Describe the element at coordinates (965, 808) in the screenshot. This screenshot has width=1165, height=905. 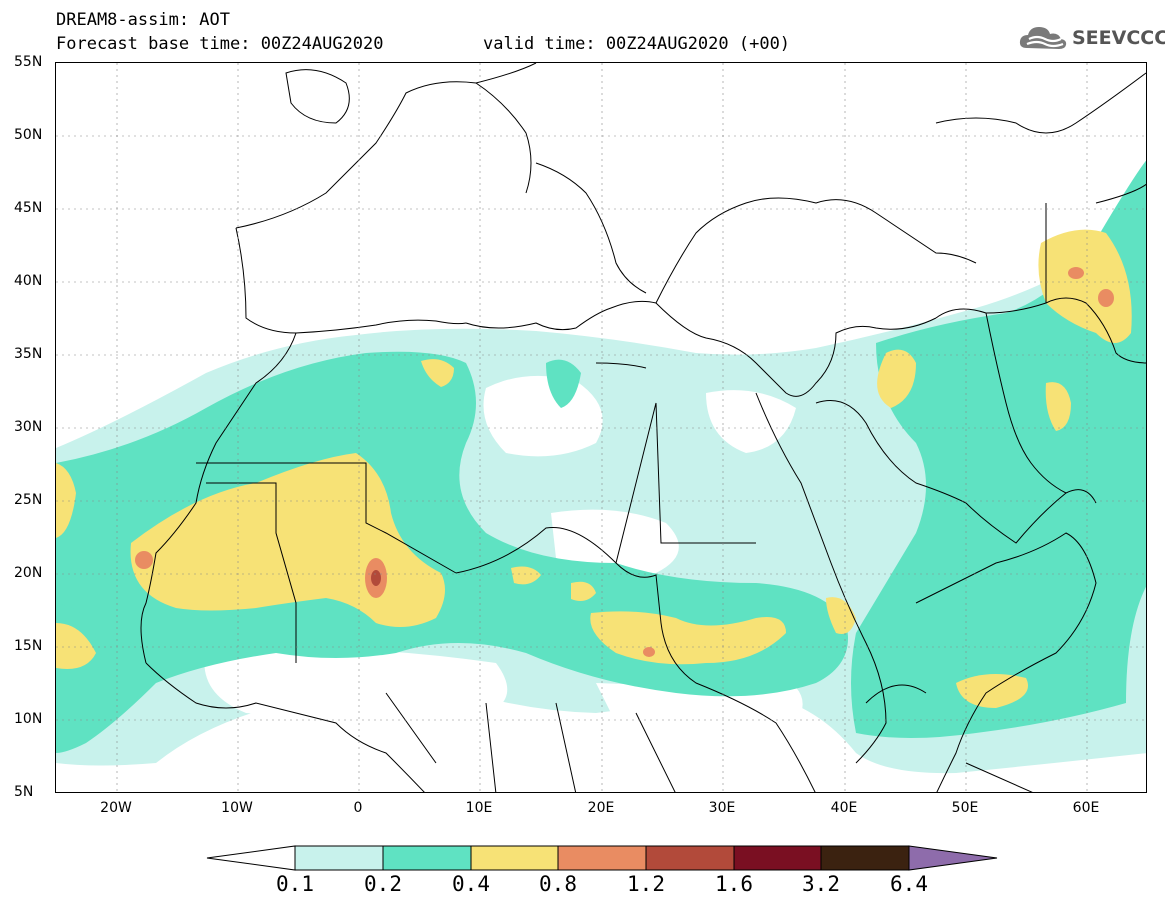
I see `lon-label: 50E` at that location.